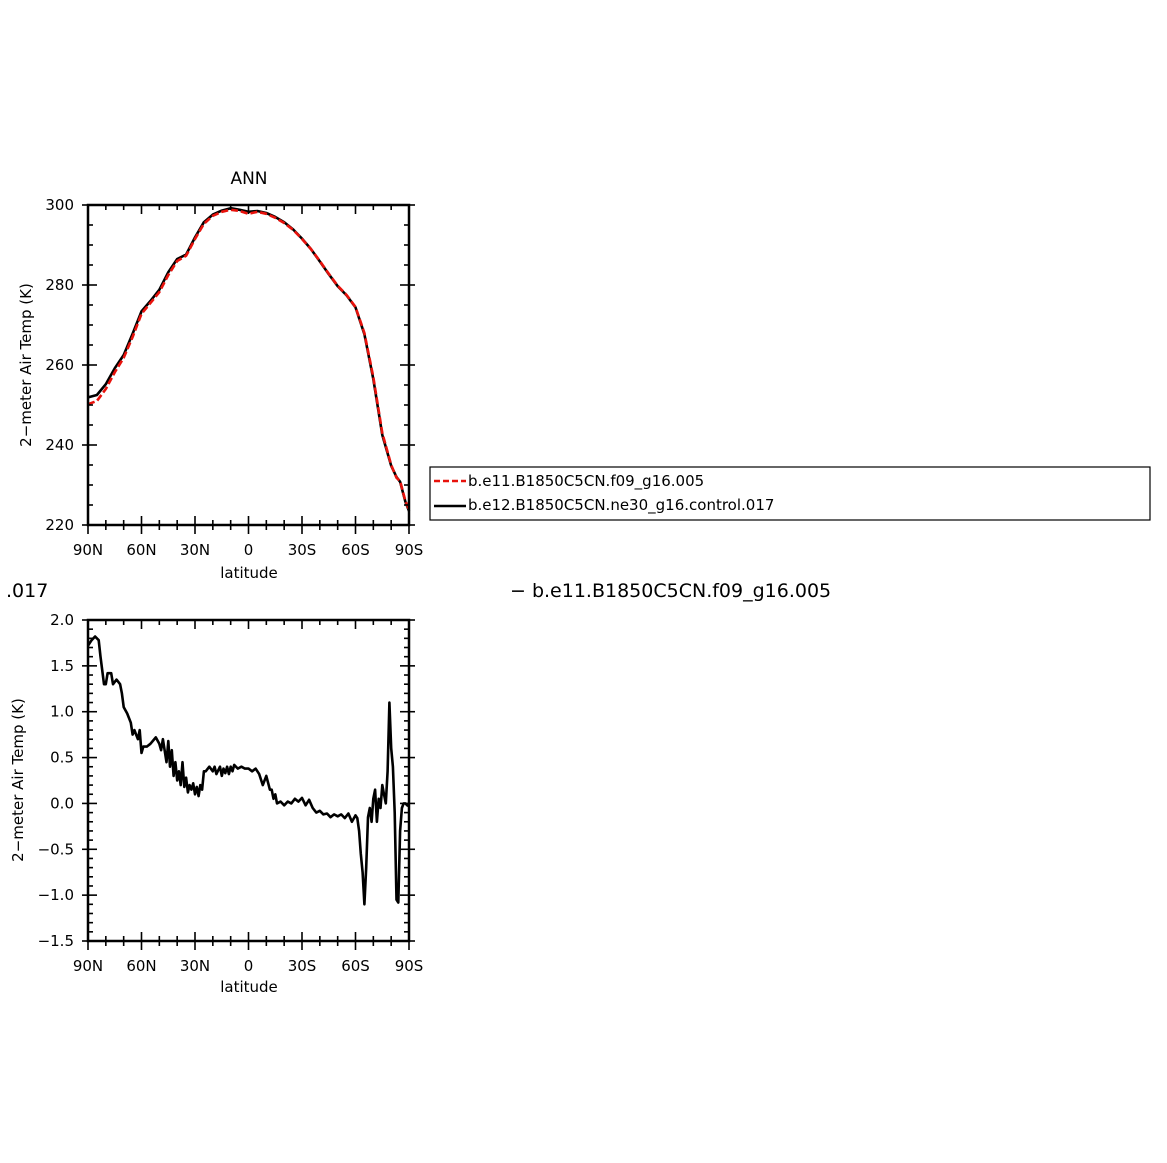 The height and width of the screenshot is (1163, 1167). I want to click on p2-y-tick-label: −0.5, so click(56, 849).